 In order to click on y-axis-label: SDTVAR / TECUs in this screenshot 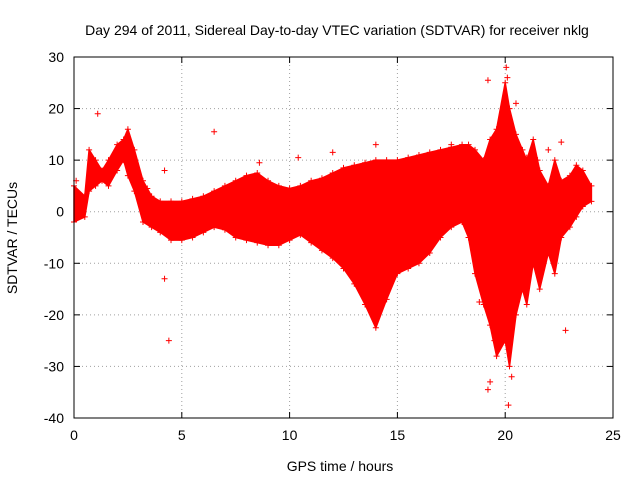, I will do `click(12, 238)`.